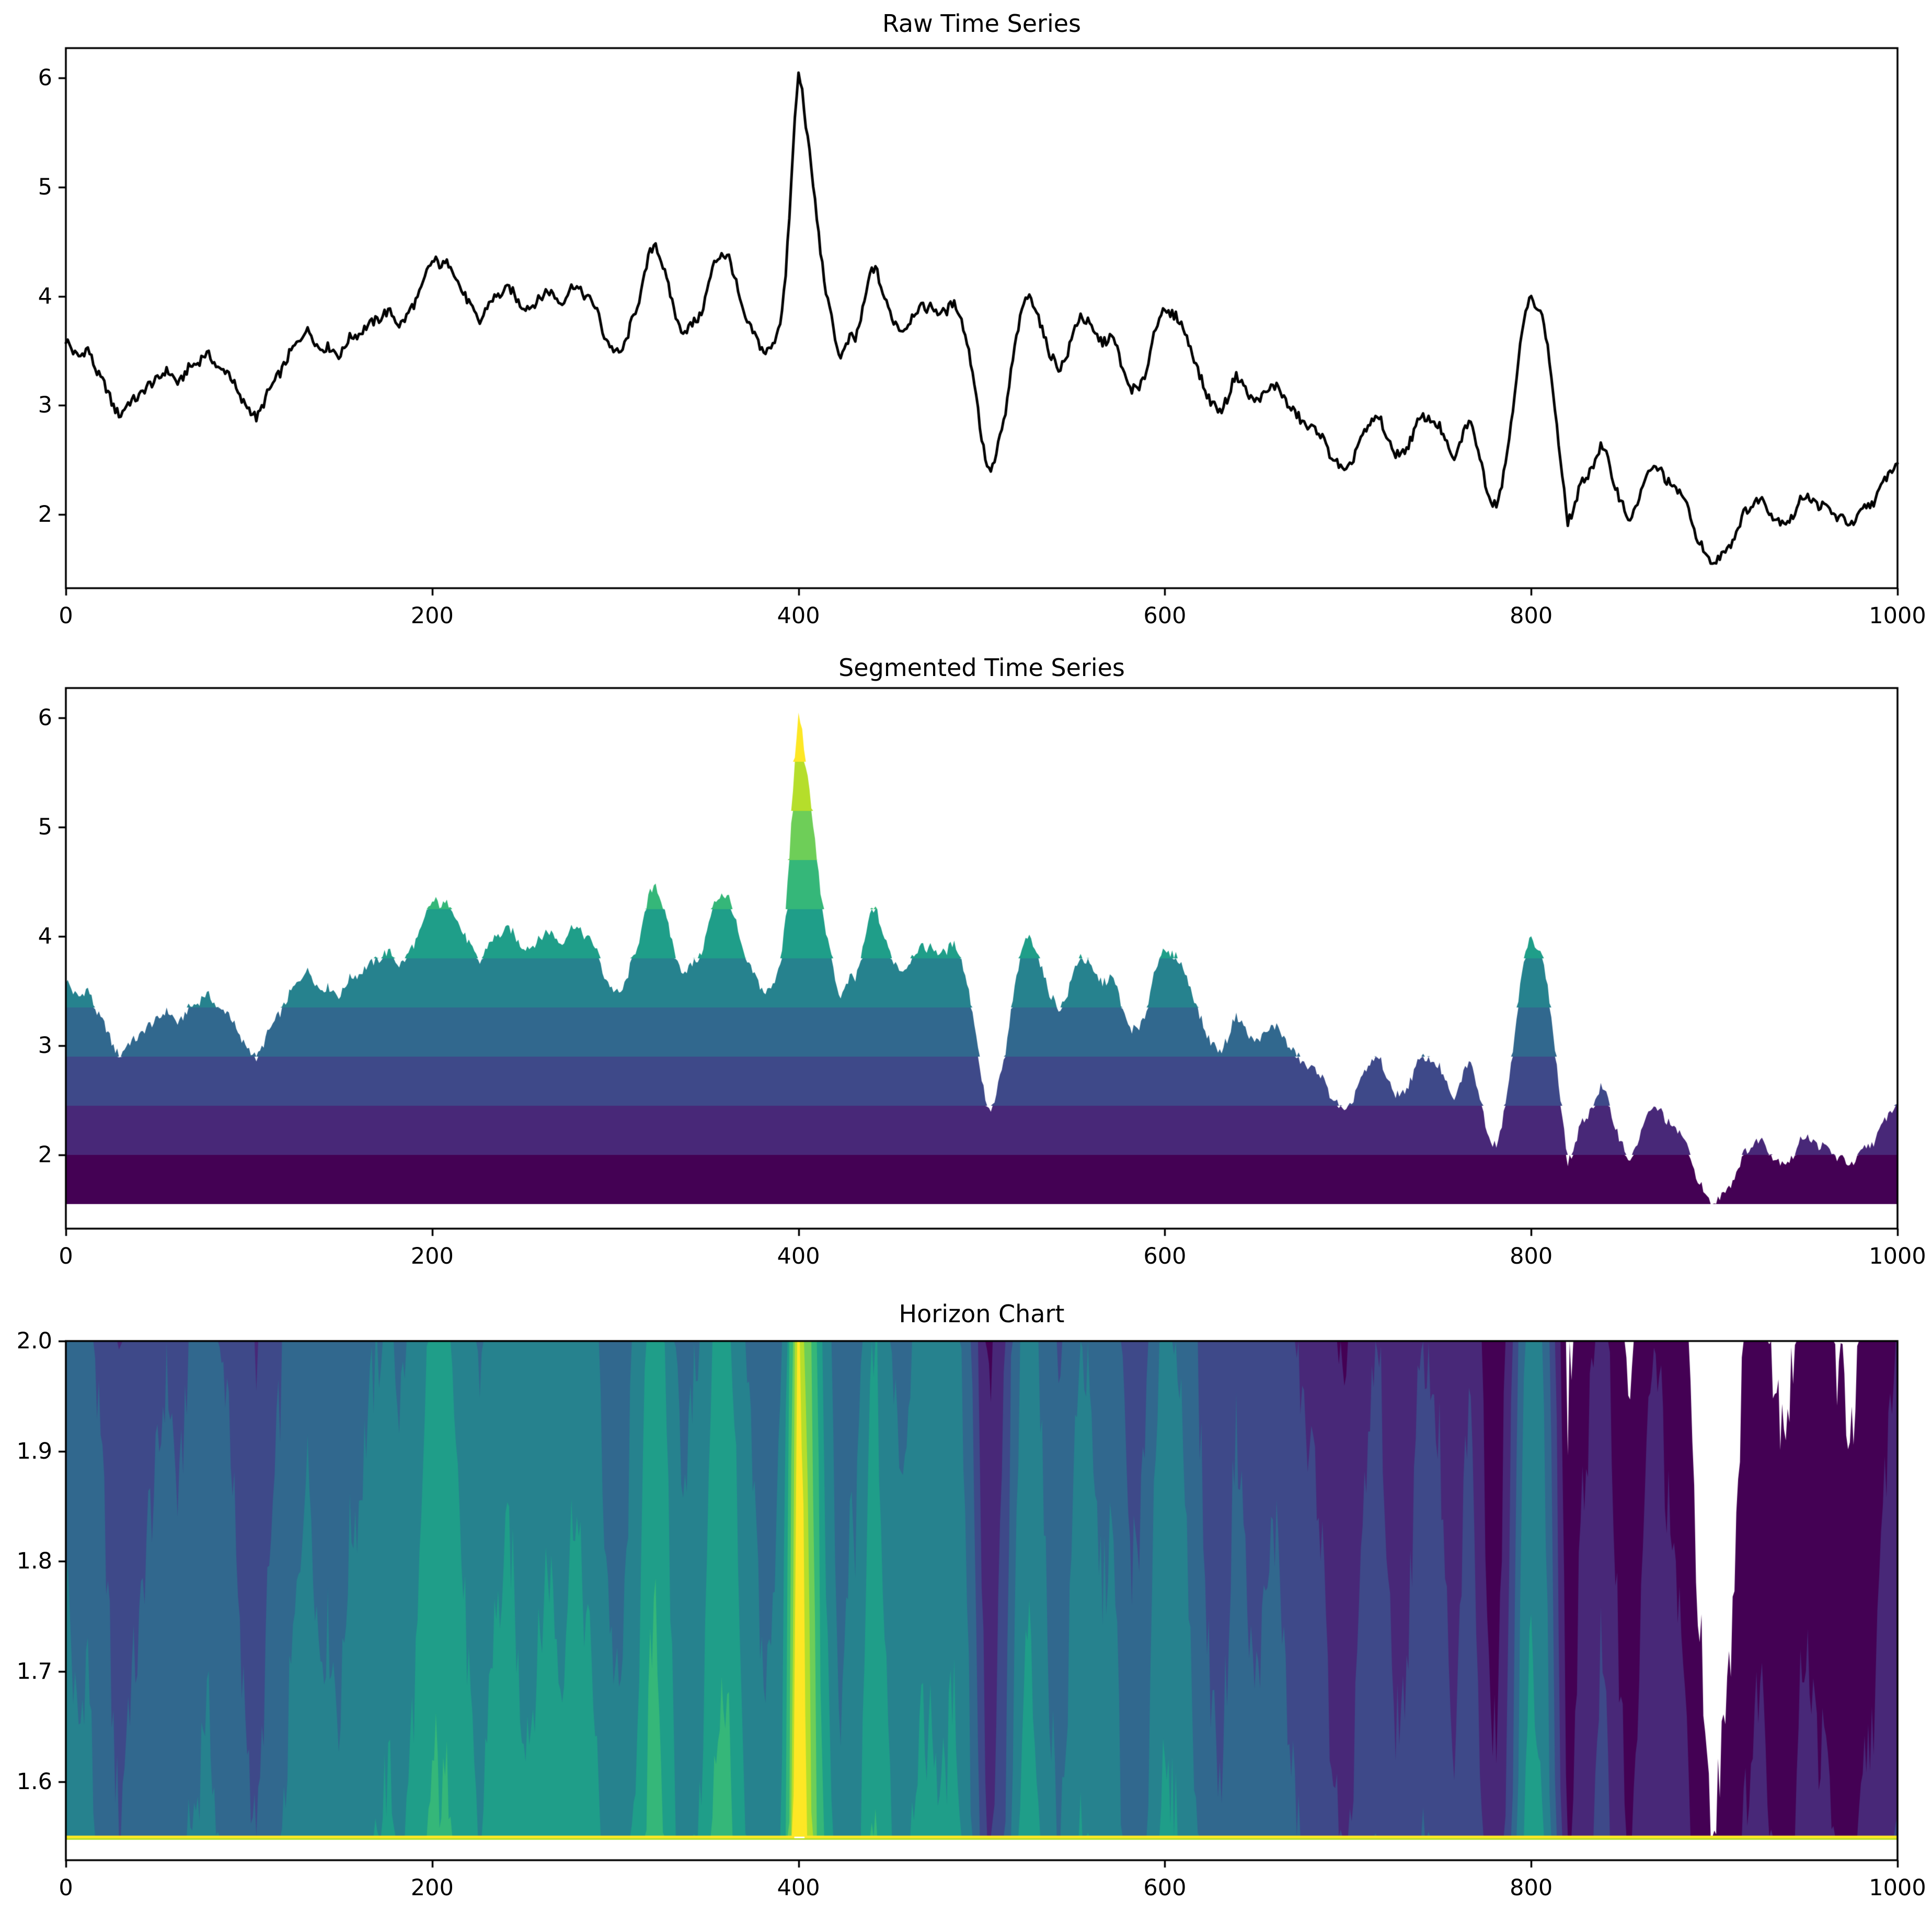 The width and height of the screenshot is (1932, 1913). Describe the element at coordinates (34, 1562) in the screenshot. I see `y-tick-label: 1.8` at that location.